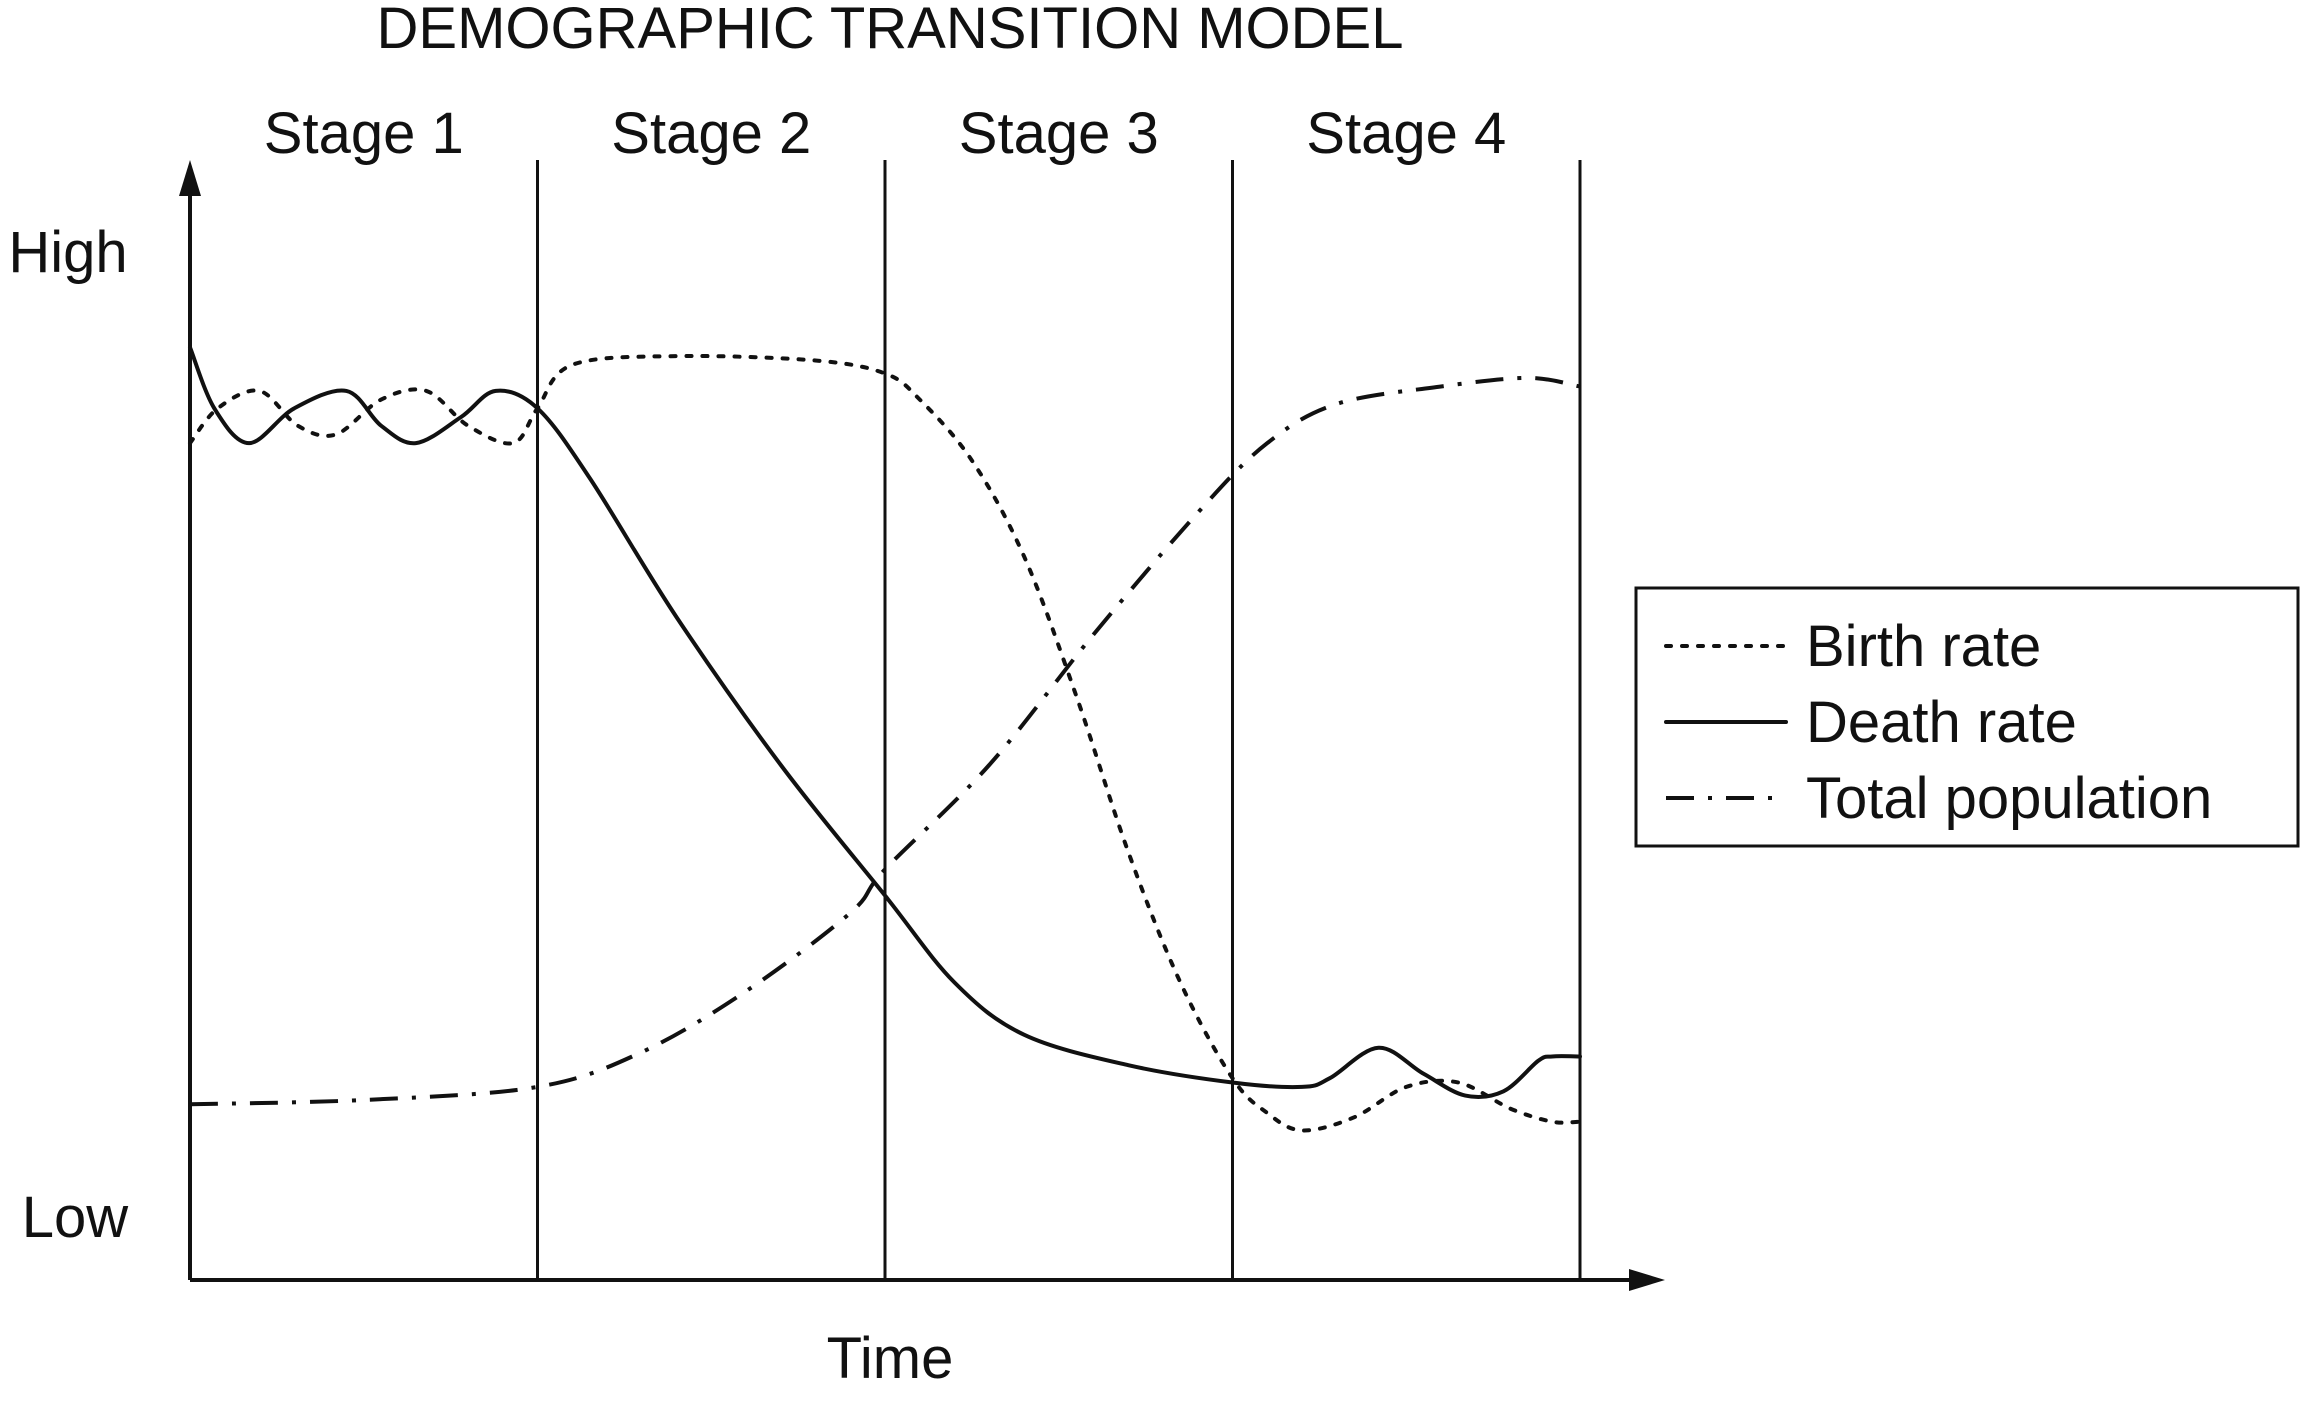  Describe the element at coordinates (890, 30) in the screenshot. I see `chart-title: DEMOGRAPHIC TRANSITION MODEL` at that location.